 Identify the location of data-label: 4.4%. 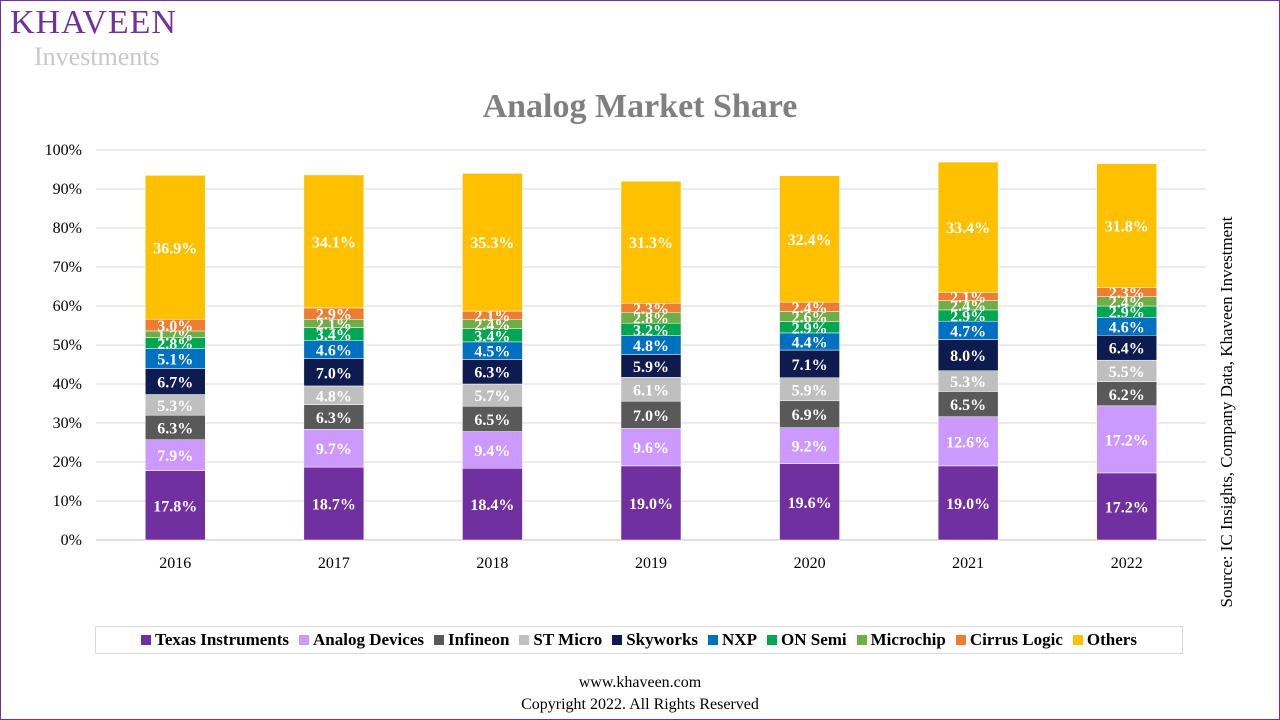
(810, 342).